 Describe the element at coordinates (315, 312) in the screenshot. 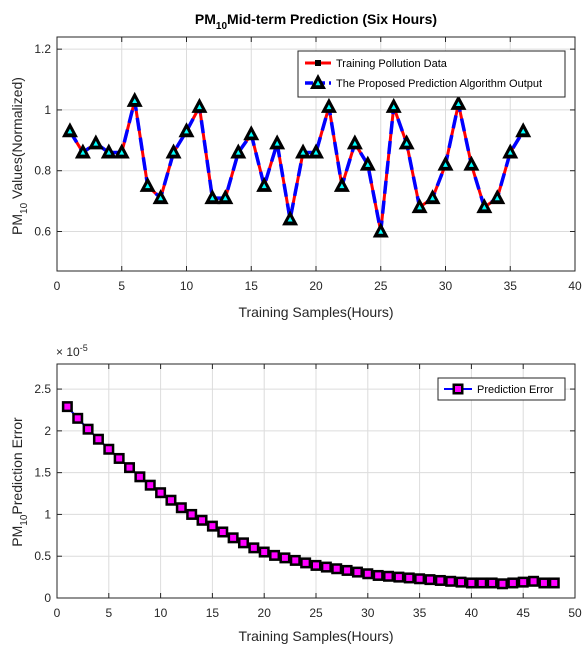

I see `chart1-x-axis-label: Training Samples(Hours)` at that location.